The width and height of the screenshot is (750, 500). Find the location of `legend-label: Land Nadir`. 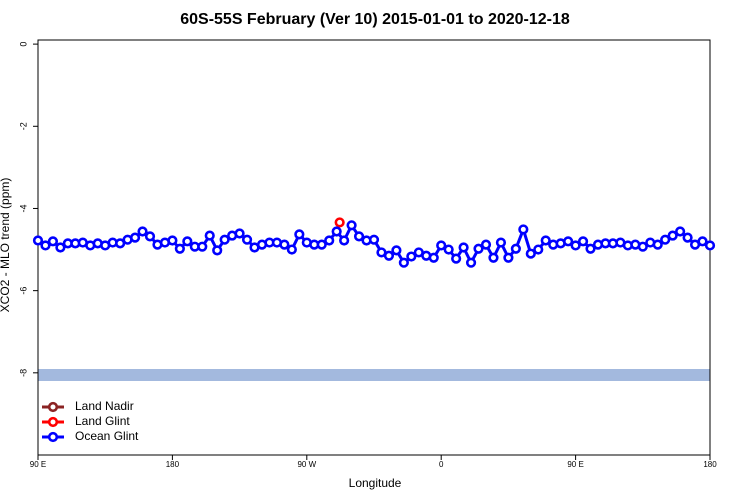

legend-label: Land Nadir is located at coordinates (104, 406).